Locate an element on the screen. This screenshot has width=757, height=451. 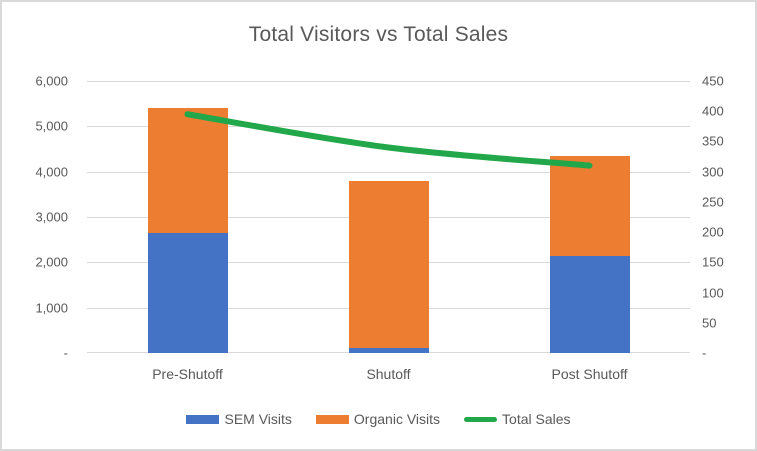
right-axis-tick: 350 is located at coordinates (713, 141).